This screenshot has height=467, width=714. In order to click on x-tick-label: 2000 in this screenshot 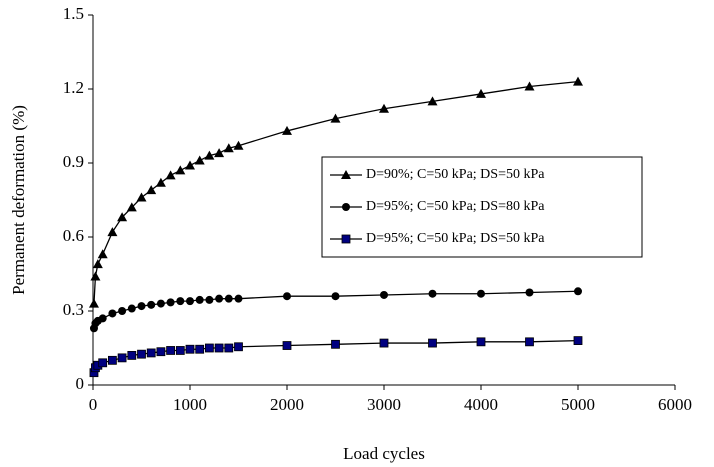, I will do `click(287, 404)`.